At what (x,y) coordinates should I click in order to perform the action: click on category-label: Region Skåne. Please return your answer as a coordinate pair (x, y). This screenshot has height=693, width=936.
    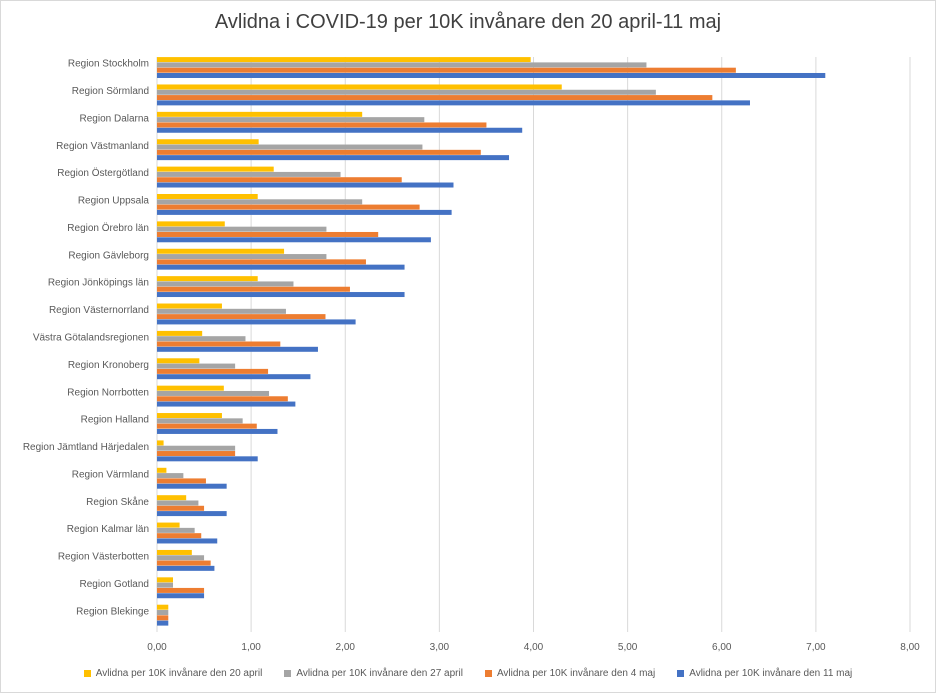
    Looking at the image, I should click on (117, 502).